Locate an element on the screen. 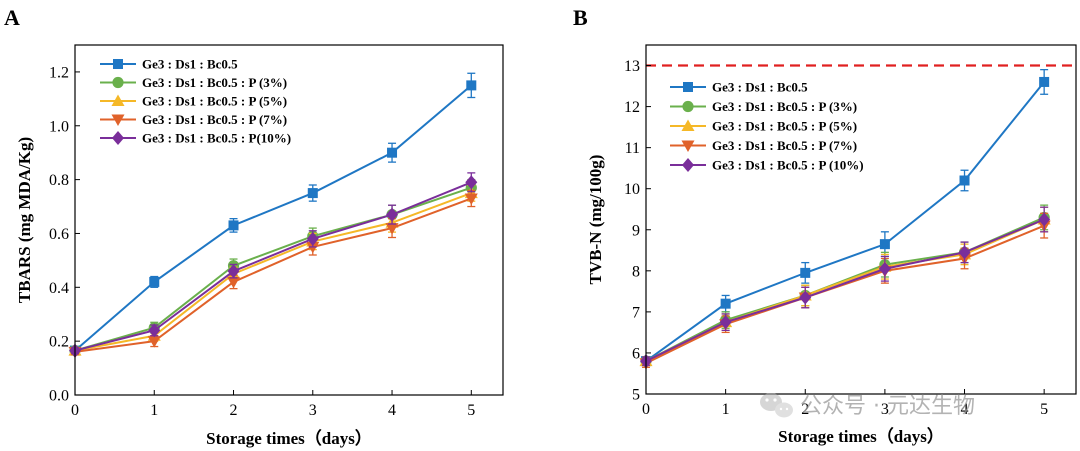 This screenshot has width=1080, height=451. y-tick-label: 6 is located at coordinates (636, 353).